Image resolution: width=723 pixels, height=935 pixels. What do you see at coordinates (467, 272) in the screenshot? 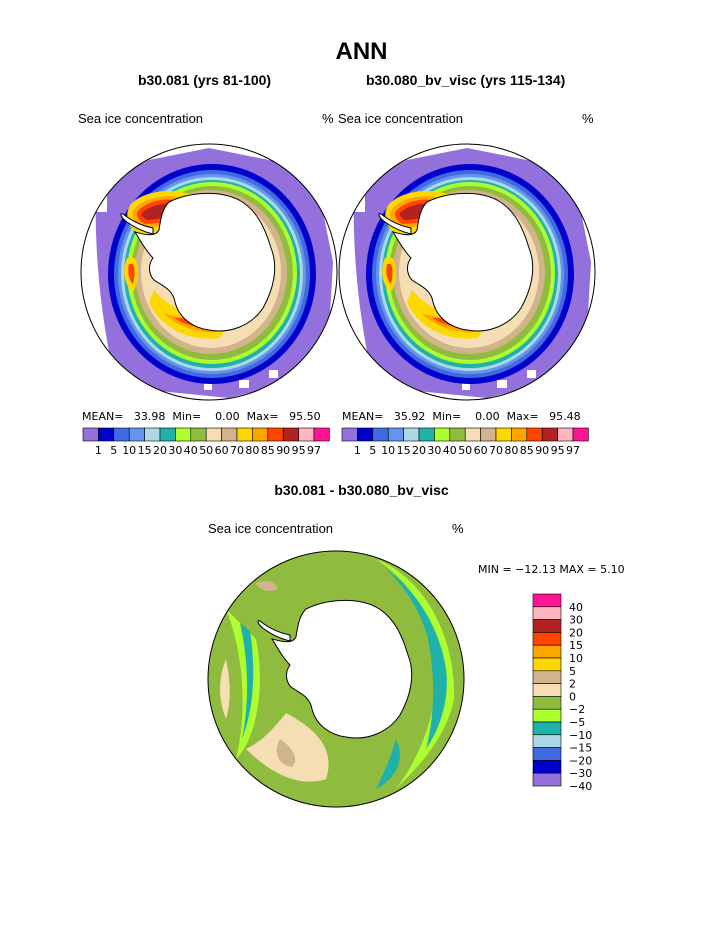
I see `map-right` at bounding box center [467, 272].